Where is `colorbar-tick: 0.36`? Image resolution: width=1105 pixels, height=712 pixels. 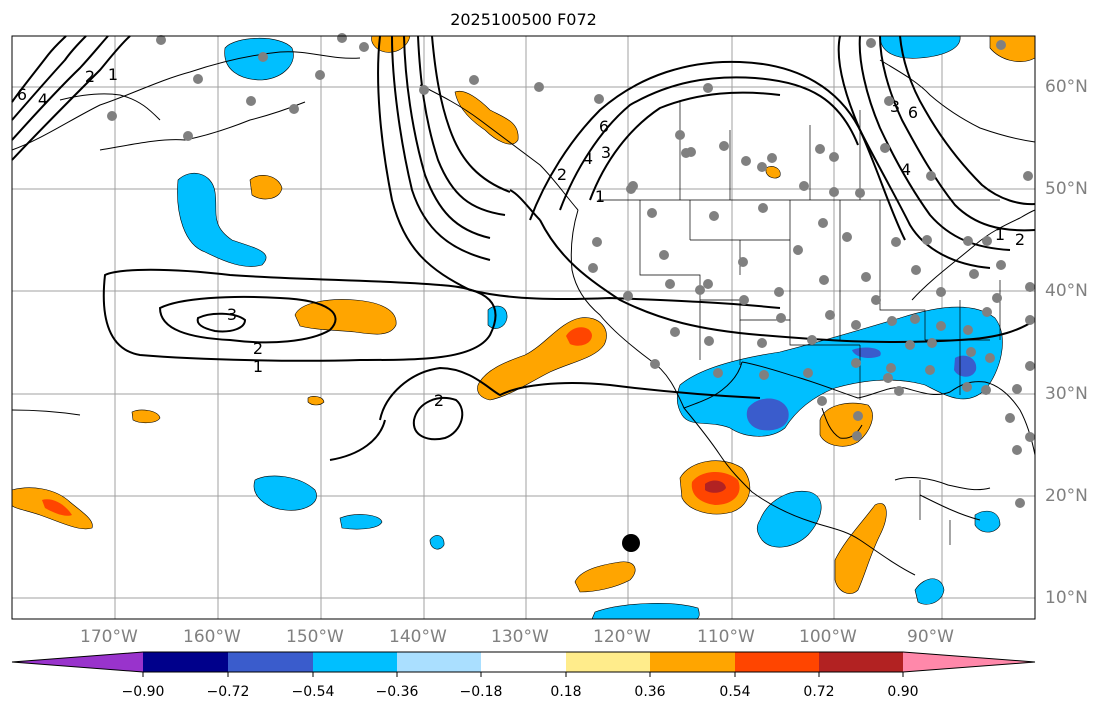 colorbar-tick: 0.36 is located at coordinates (650, 692).